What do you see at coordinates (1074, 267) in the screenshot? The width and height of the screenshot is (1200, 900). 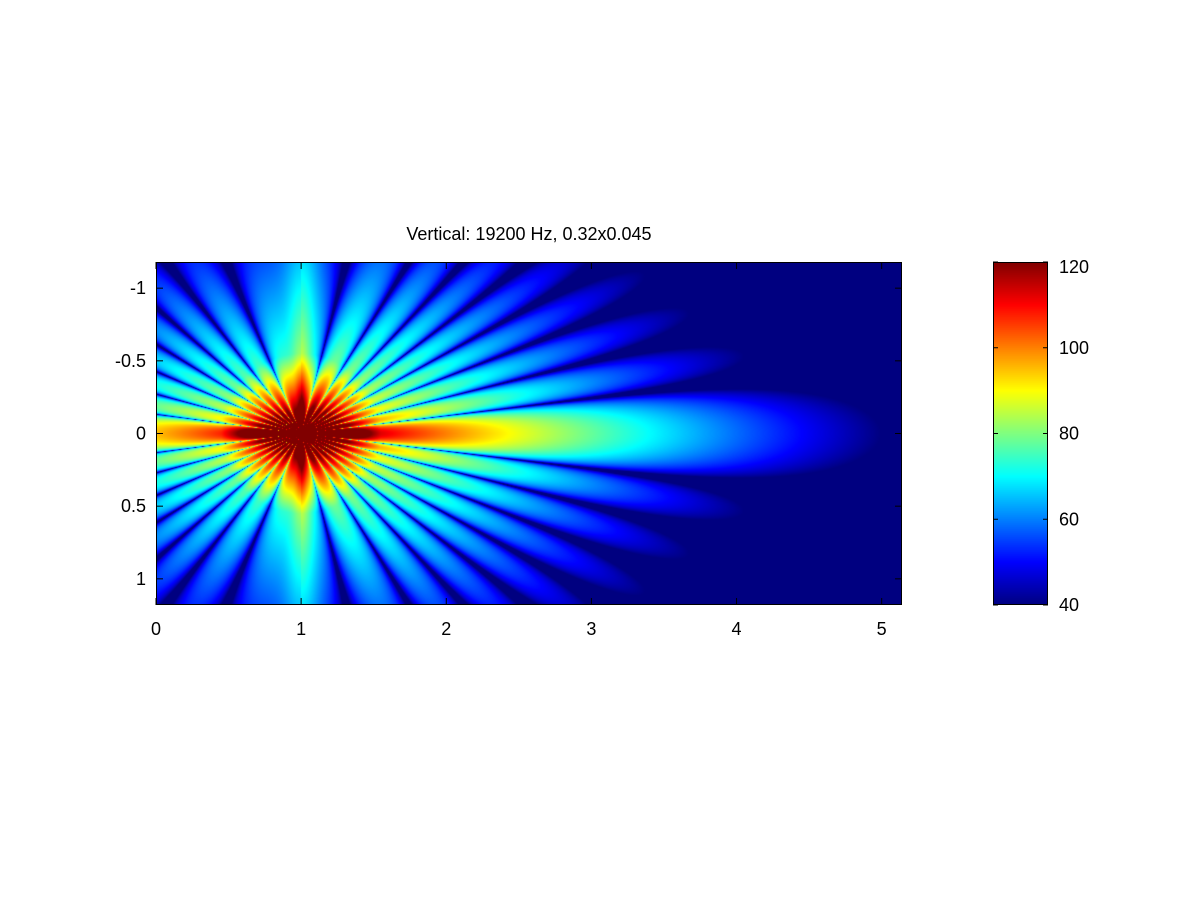 I see `colorbar-tick-label: 120` at bounding box center [1074, 267].